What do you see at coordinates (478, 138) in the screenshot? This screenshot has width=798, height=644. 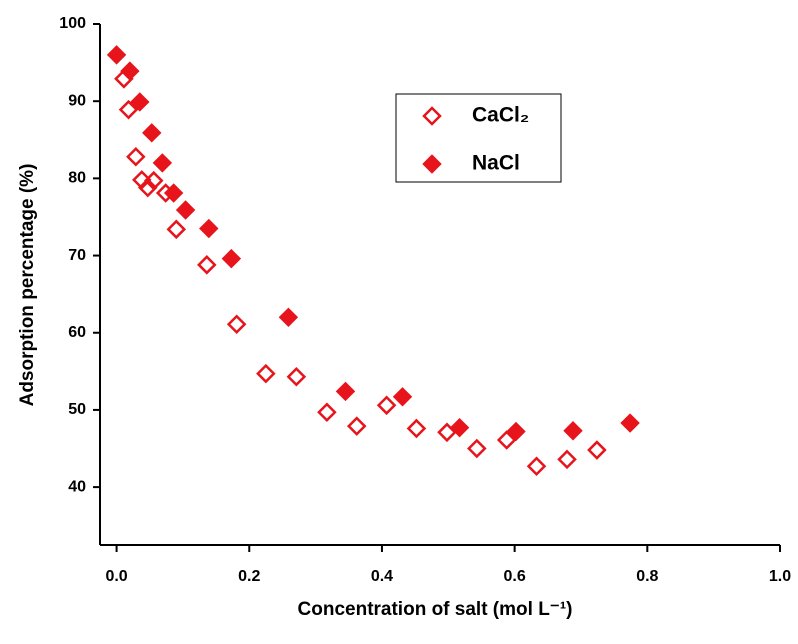 I see `legend-box` at bounding box center [478, 138].